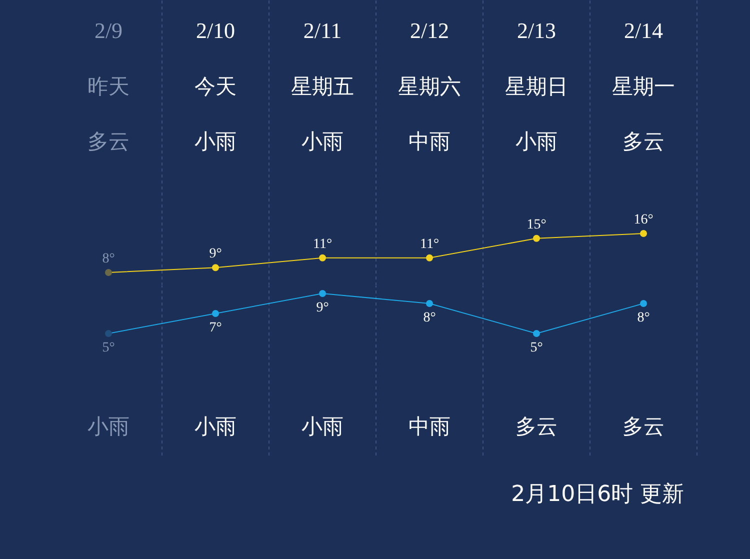 This screenshot has width=750, height=559. Describe the element at coordinates (644, 30) in the screenshot. I see `x-tick-label: 2/14` at that location.